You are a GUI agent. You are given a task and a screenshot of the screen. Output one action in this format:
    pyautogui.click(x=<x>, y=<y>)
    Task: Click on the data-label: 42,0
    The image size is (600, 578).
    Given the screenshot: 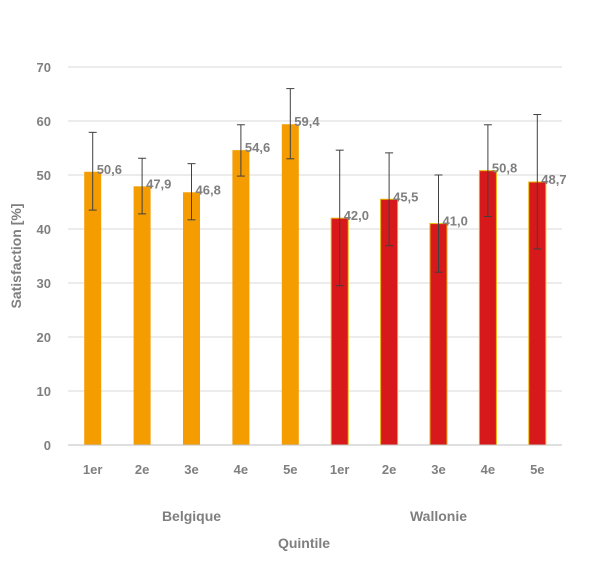 What is the action you would take?
    pyautogui.click(x=356, y=215)
    